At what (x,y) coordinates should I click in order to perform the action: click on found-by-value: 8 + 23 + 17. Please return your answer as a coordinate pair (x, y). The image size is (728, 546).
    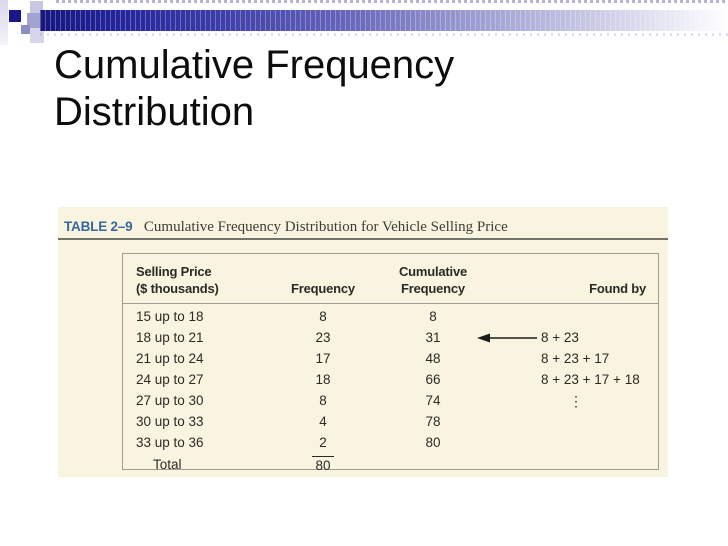
    Looking at the image, I should click on (575, 358).